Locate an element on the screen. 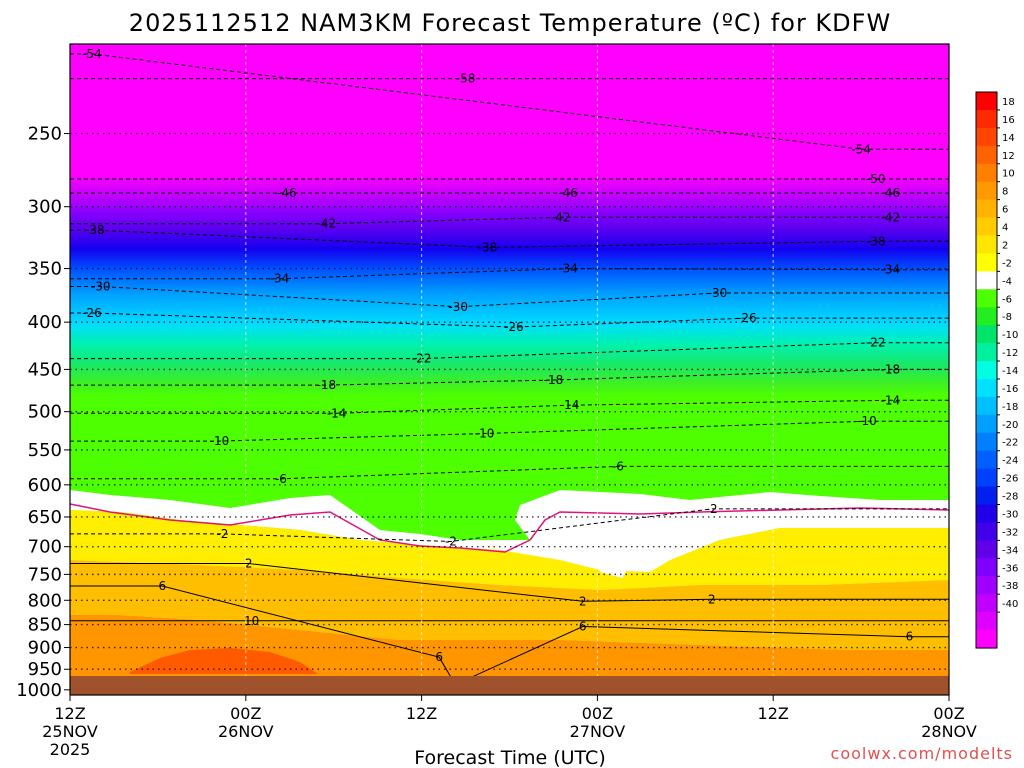 This screenshot has height=768, width=1024. y-tick-label: 400 is located at coordinates (45, 322).